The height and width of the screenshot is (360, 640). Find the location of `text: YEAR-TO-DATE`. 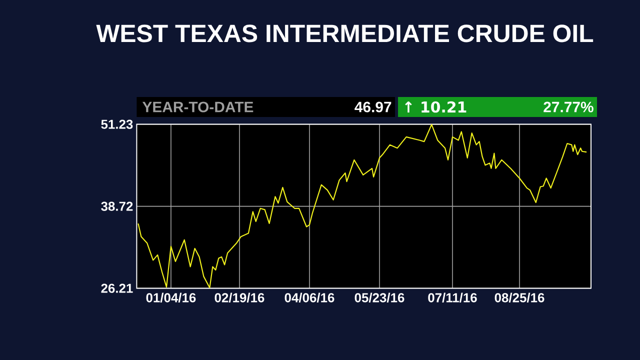

text: YEAR-TO-DATE is located at coordinates (198, 107).